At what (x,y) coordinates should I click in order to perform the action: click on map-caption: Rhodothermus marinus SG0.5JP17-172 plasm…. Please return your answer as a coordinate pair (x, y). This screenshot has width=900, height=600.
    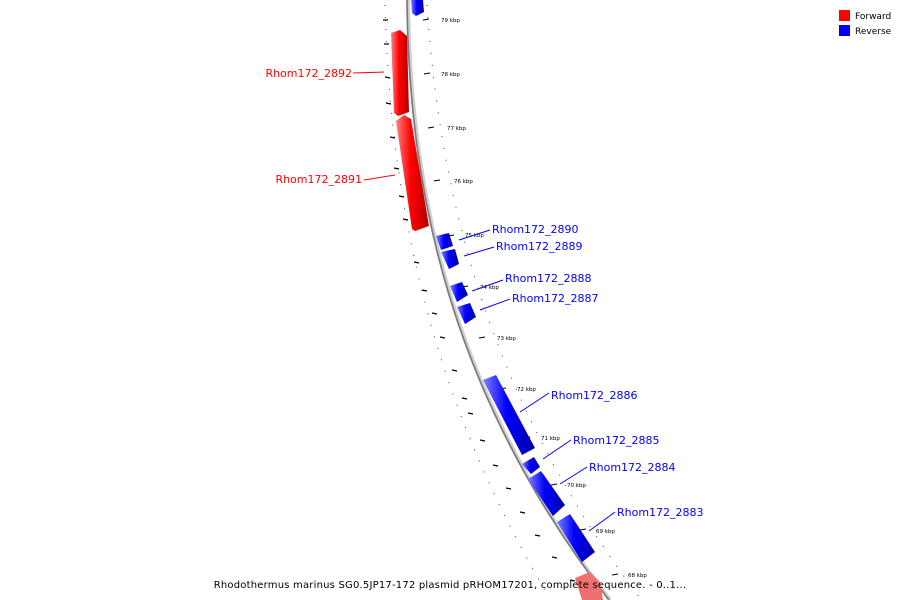
    Looking at the image, I should click on (450, 585).